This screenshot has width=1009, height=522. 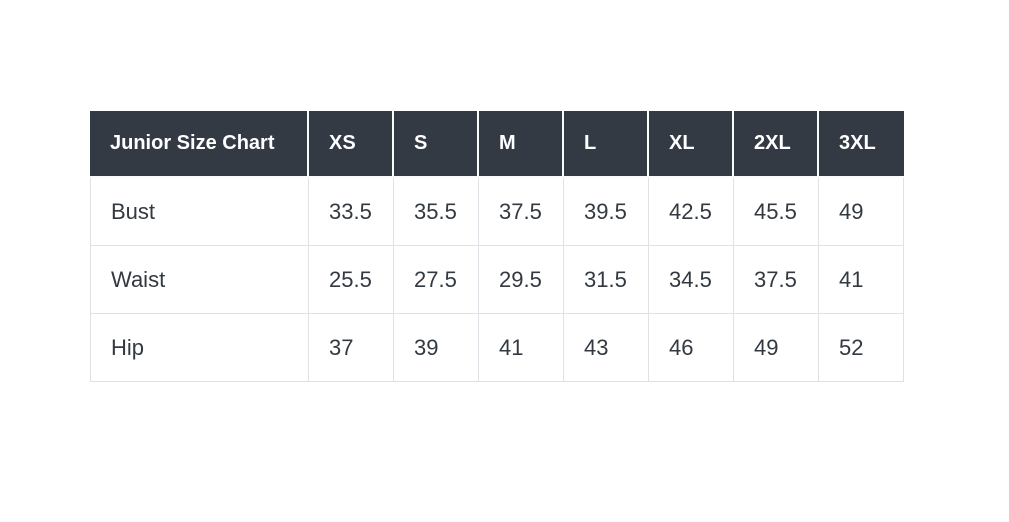 I want to click on measurement-label-cell: Bust, so click(x=199, y=212).